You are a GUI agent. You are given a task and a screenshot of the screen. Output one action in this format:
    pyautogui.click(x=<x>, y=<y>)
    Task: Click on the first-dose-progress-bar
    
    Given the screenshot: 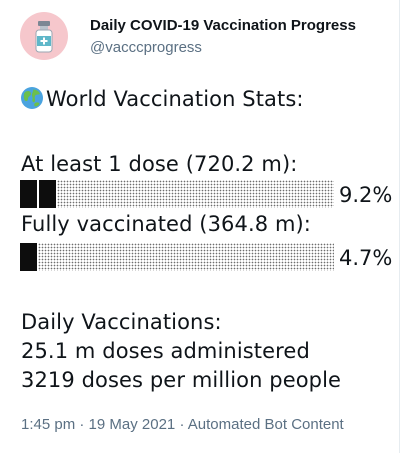 What is the action you would take?
    pyautogui.click(x=177, y=194)
    